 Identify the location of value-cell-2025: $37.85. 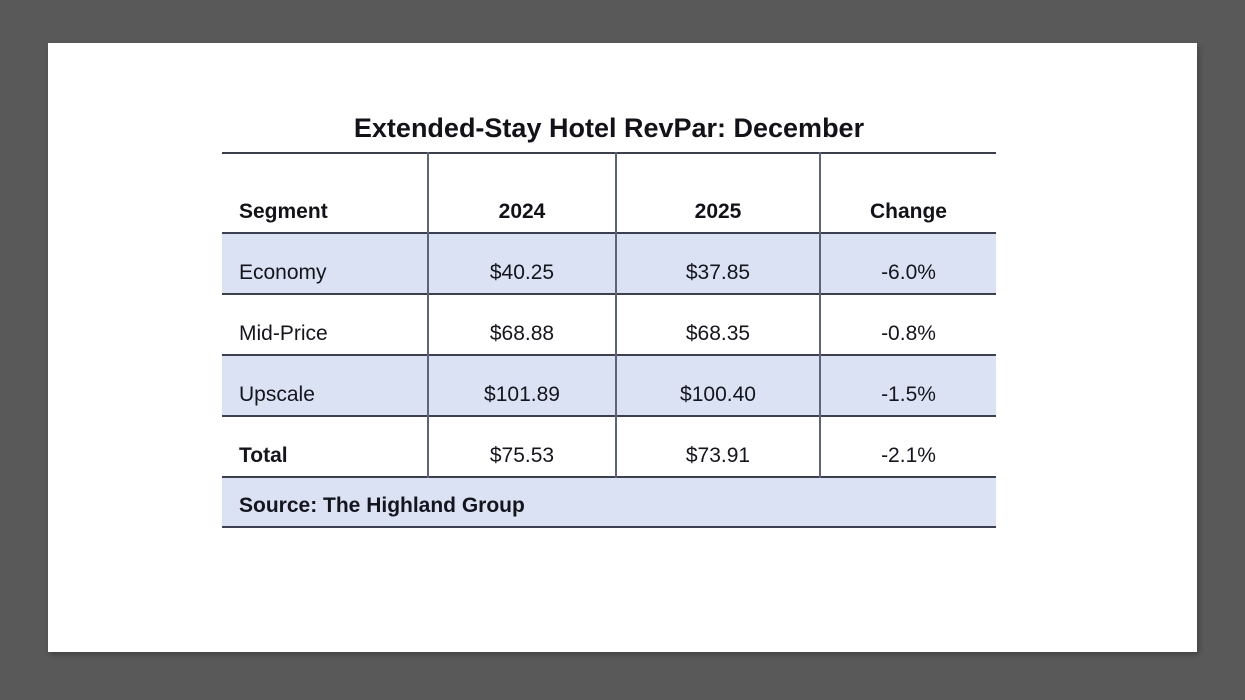
(718, 263).